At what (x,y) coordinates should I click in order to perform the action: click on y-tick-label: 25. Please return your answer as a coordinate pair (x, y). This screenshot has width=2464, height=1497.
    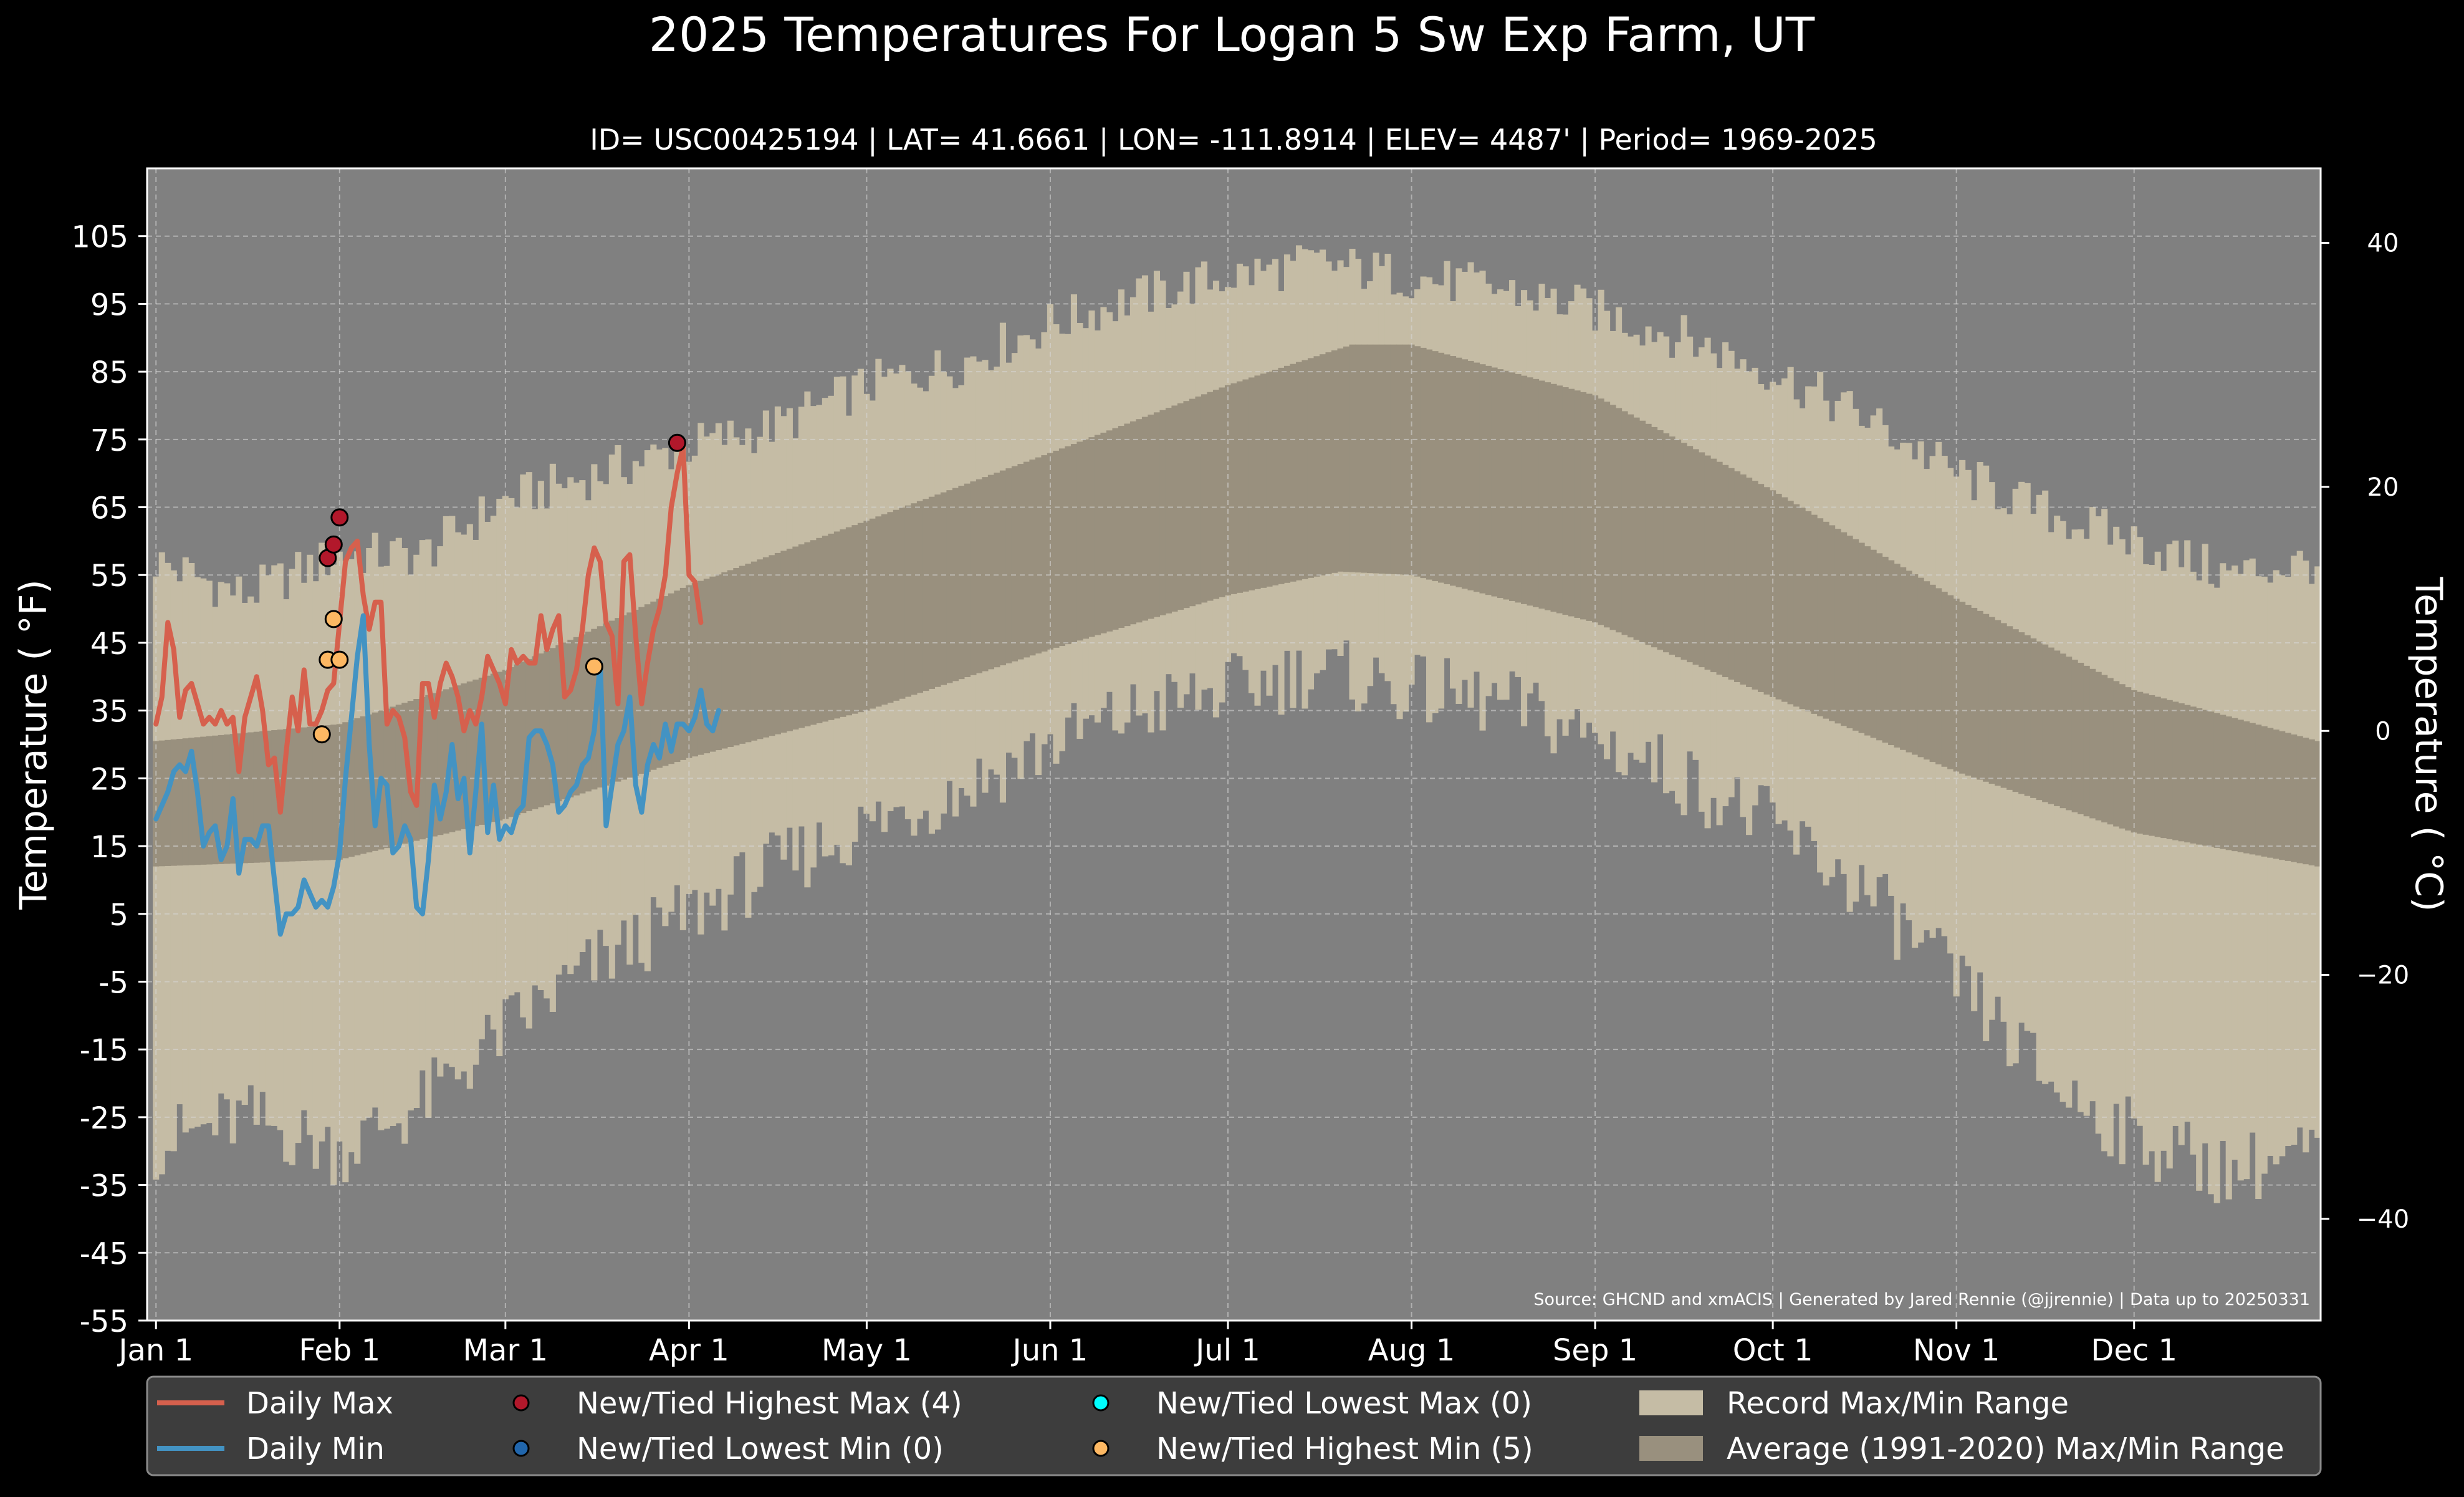
    Looking at the image, I should click on (109, 779).